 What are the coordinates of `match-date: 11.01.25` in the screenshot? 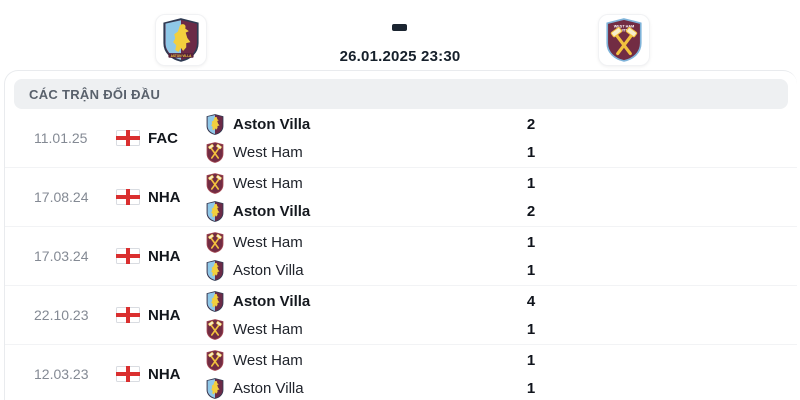 It's located at (61, 138).